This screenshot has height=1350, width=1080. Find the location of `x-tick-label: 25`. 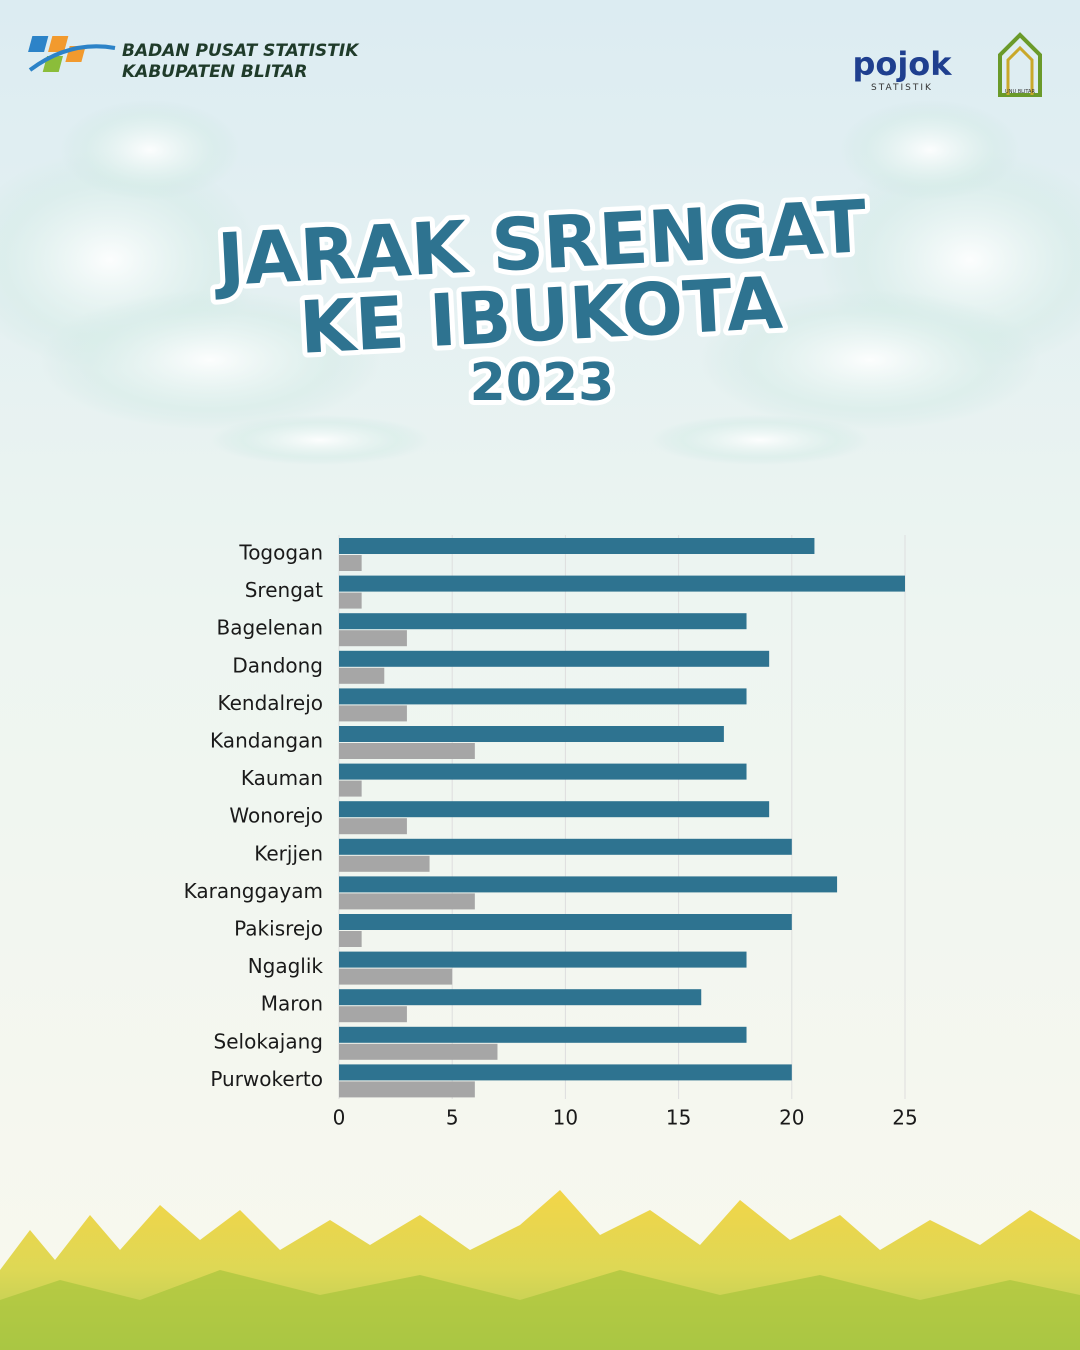

x-tick-label: 25 is located at coordinates (904, 1118).